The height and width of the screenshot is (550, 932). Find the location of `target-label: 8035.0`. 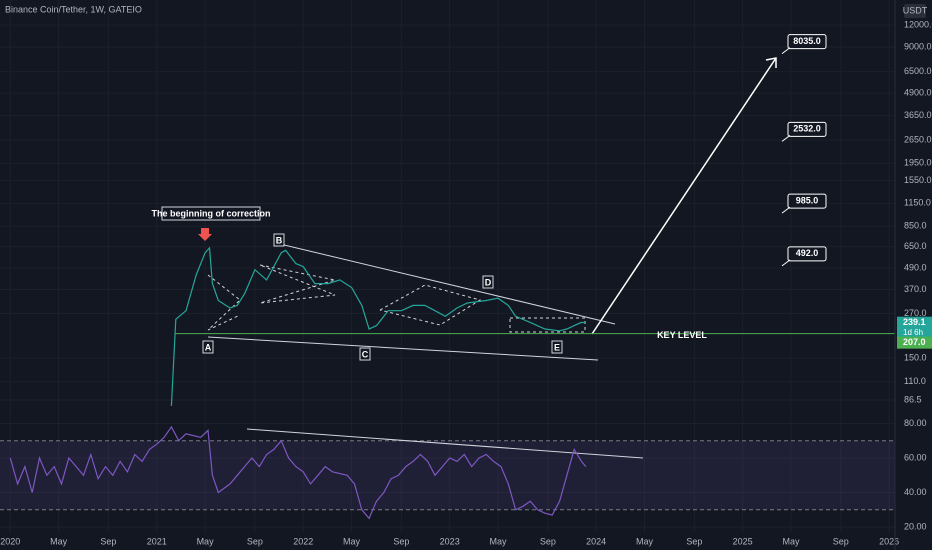

target-label: 8035.0 is located at coordinates (807, 41).